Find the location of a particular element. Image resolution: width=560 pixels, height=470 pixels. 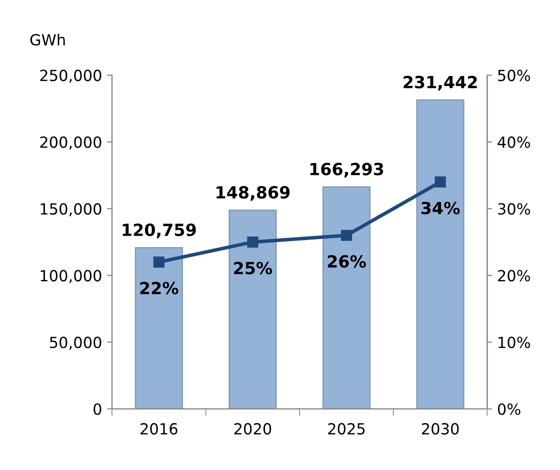

x-tick-label: 2030 is located at coordinates (440, 429).